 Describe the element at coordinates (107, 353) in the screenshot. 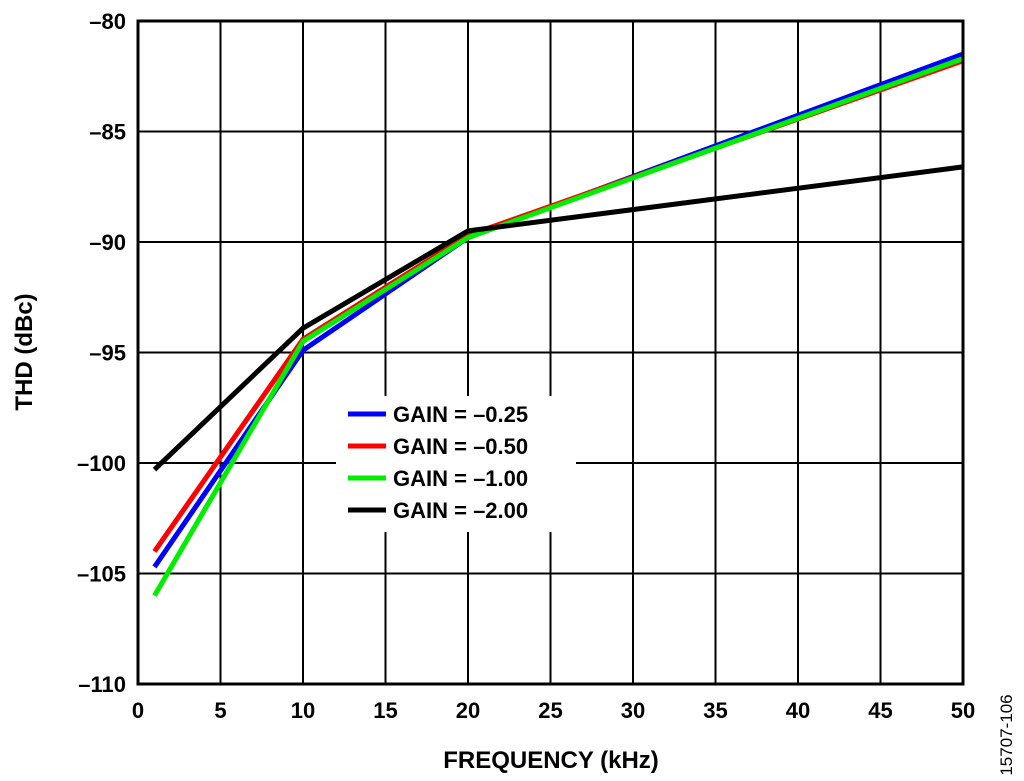

I see `y-tick-label: –95` at that location.